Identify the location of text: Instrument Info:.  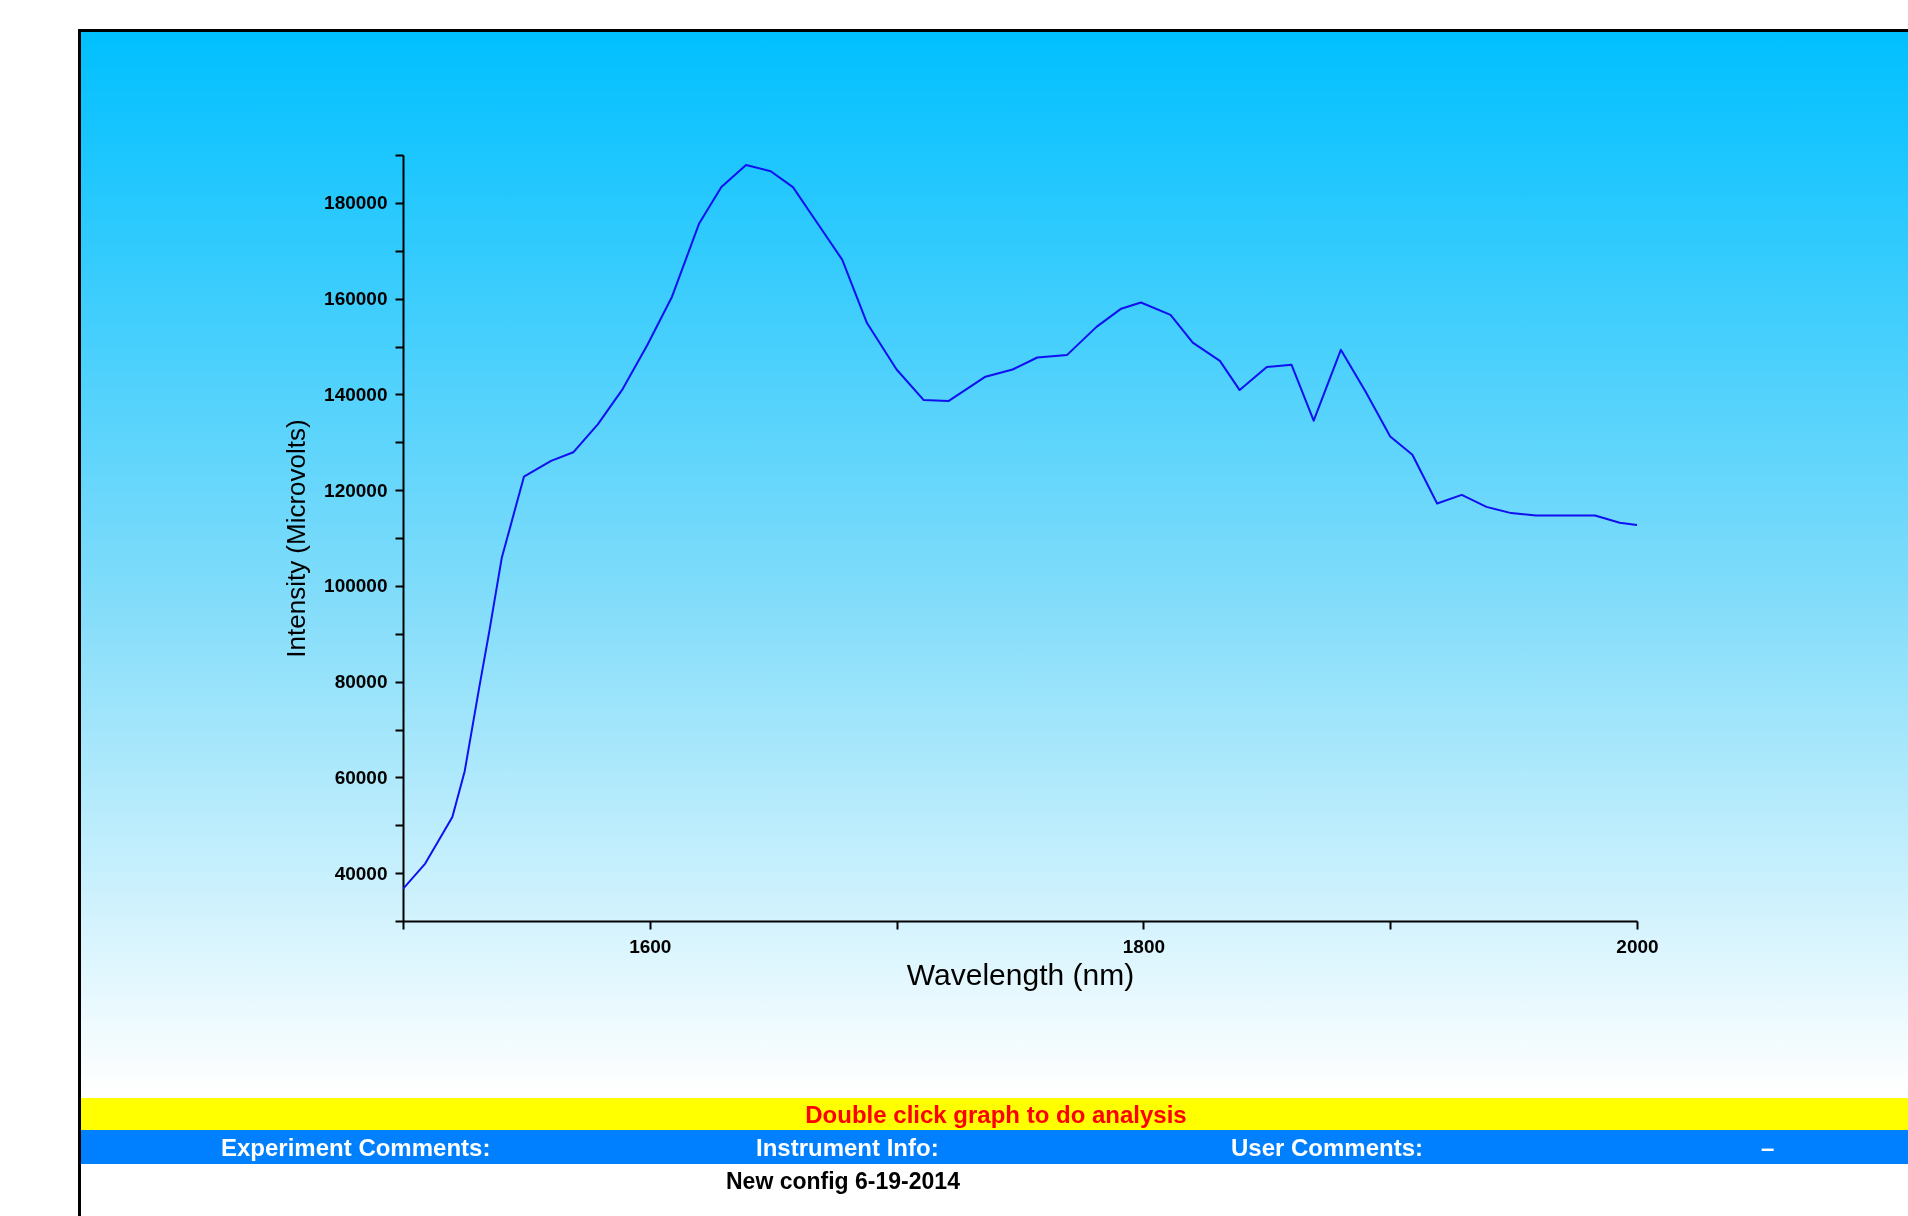
(847, 1148).